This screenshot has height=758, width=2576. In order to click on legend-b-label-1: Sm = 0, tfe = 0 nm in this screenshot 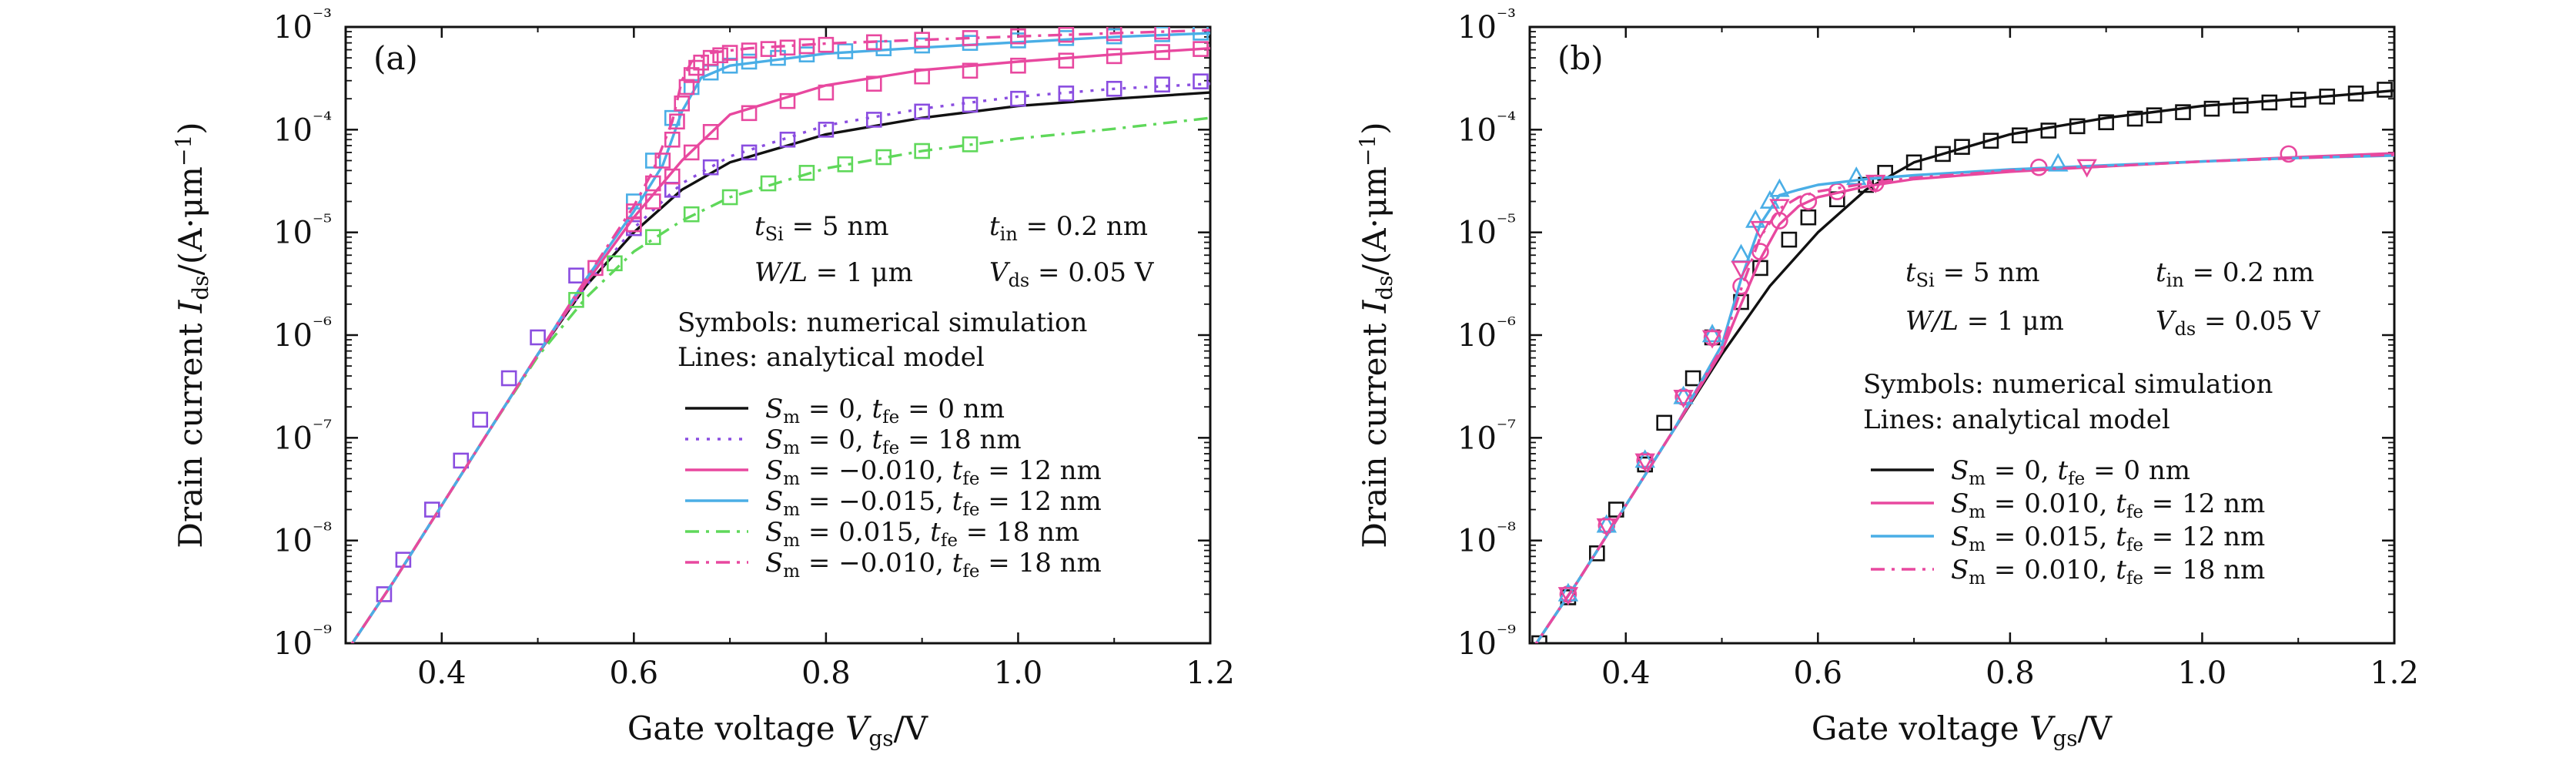, I will do `click(2071, 472)`.